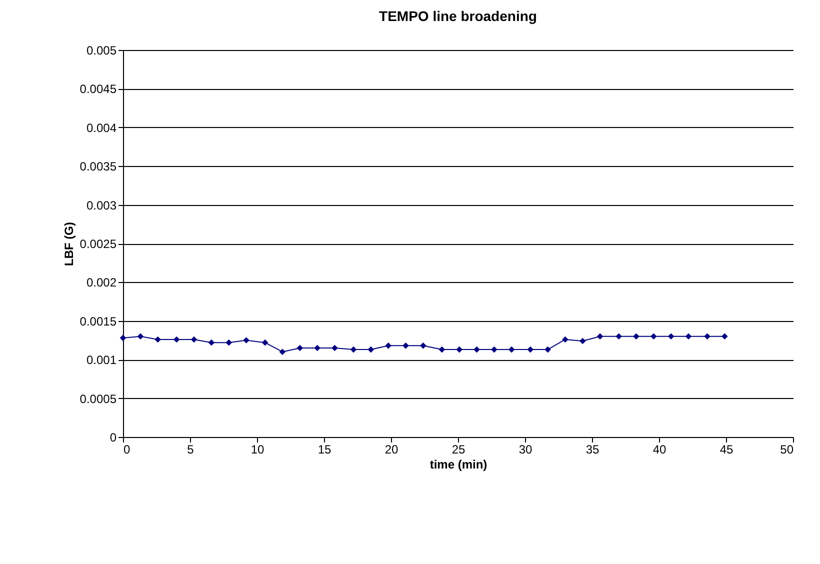 The image size is (820, 564). I want to click on y-tick-label: 0.0025, so click(98, 244).